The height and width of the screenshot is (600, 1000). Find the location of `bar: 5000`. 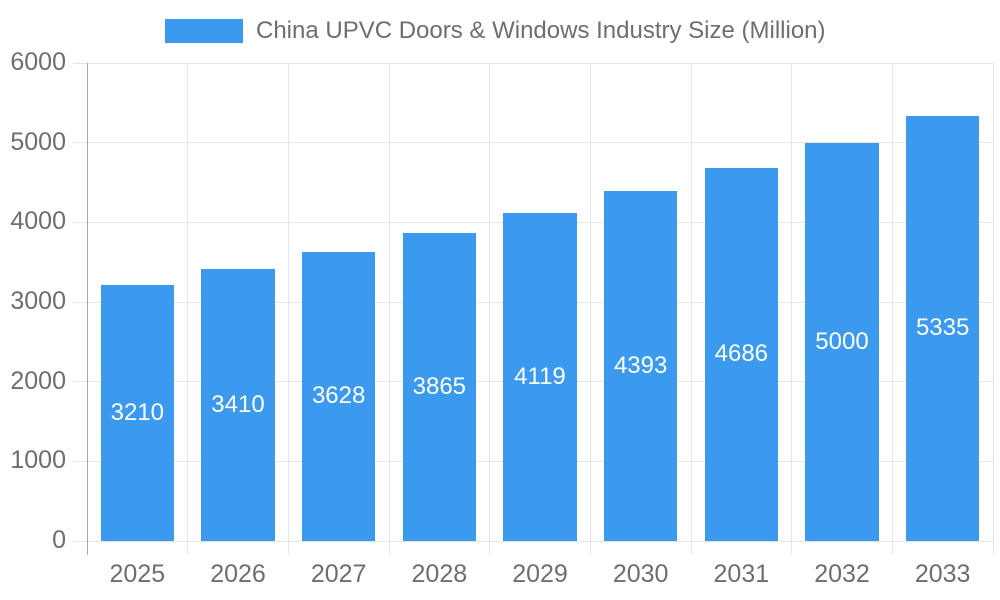

bar: 5000 is located at coordinates (842, 341).